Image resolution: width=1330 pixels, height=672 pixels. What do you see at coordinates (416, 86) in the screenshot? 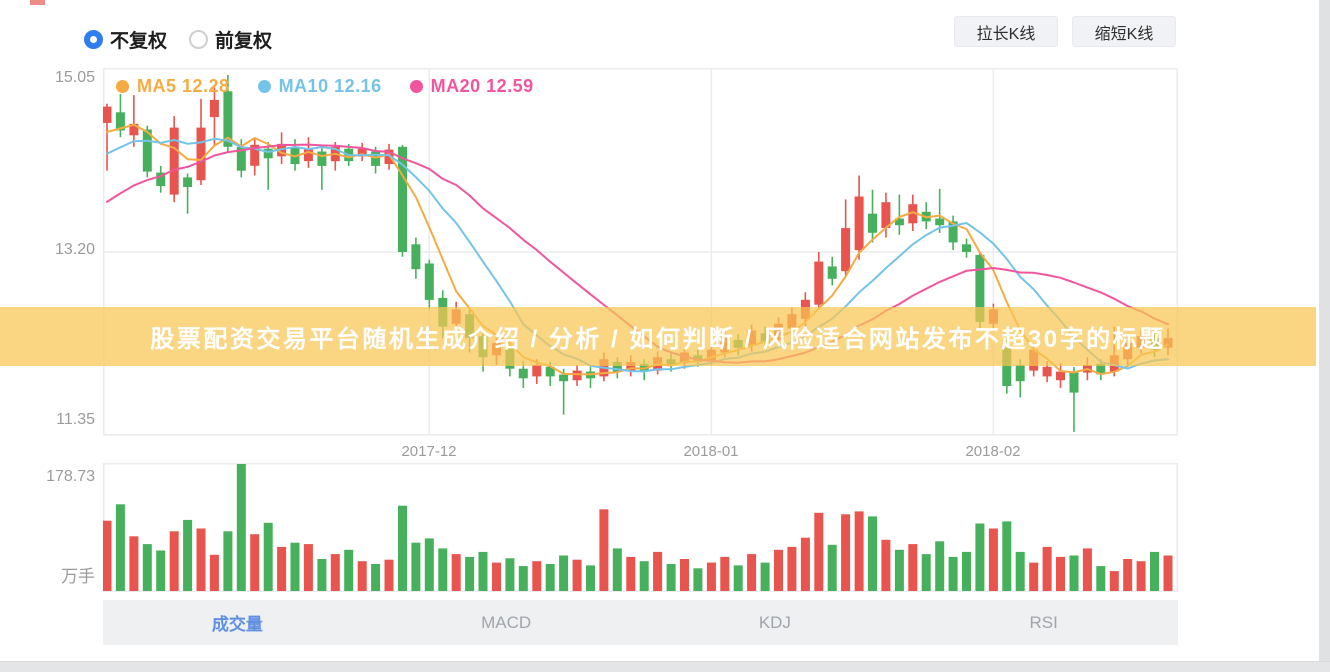
I see `ma20-dot-icon` at bounding box center [416, 86].